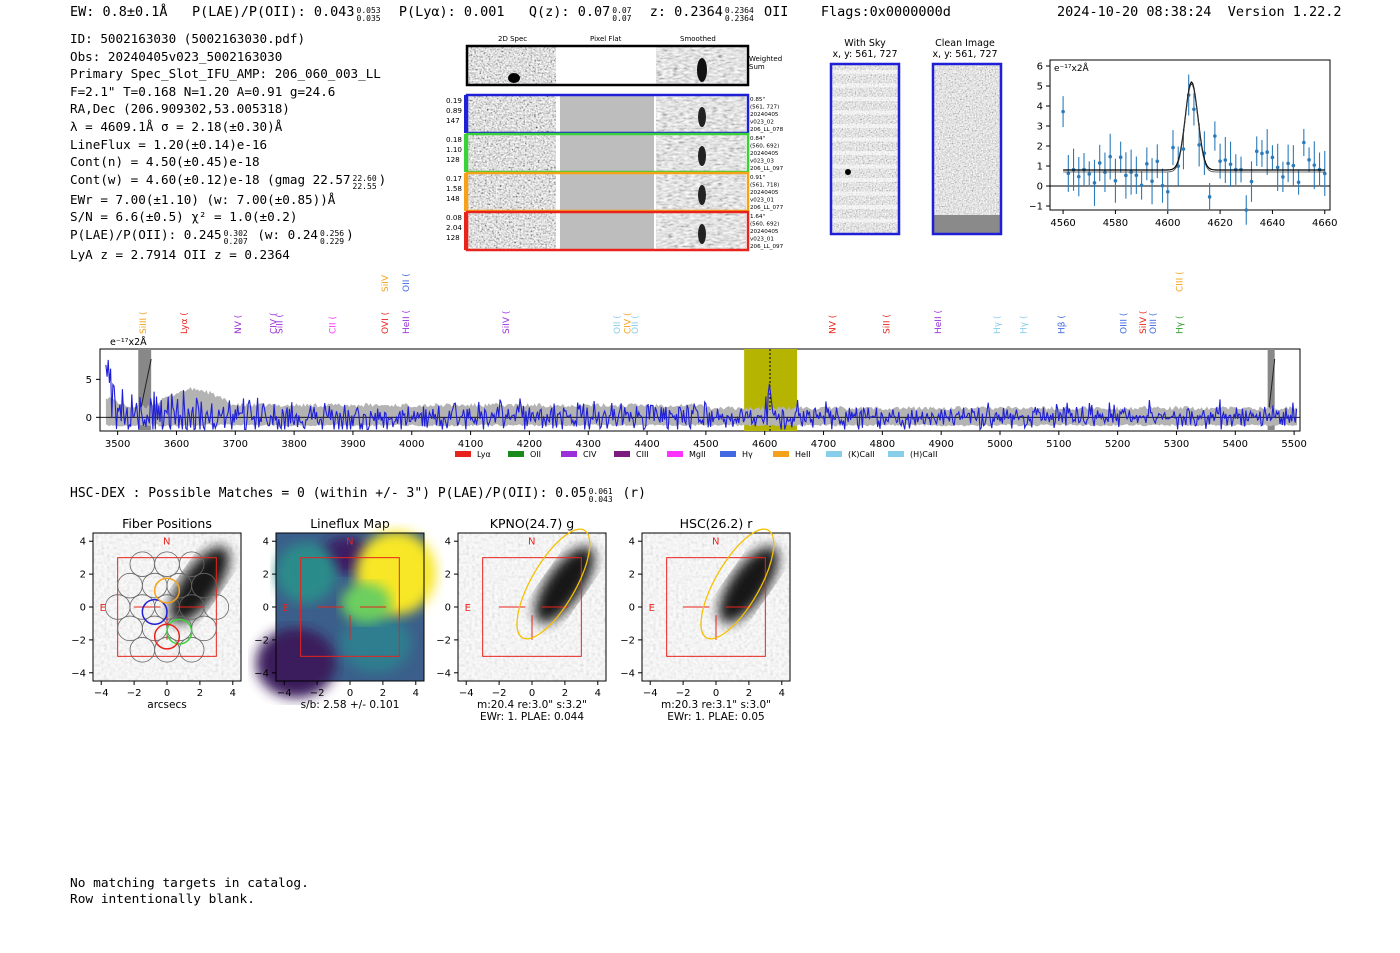 This screenshot has height=953, width=1400. What do you see at coordinates (882, 444) in the screenshot?
I see `spectrum-xtick-label: 4800` at bounding box center [882, 444].